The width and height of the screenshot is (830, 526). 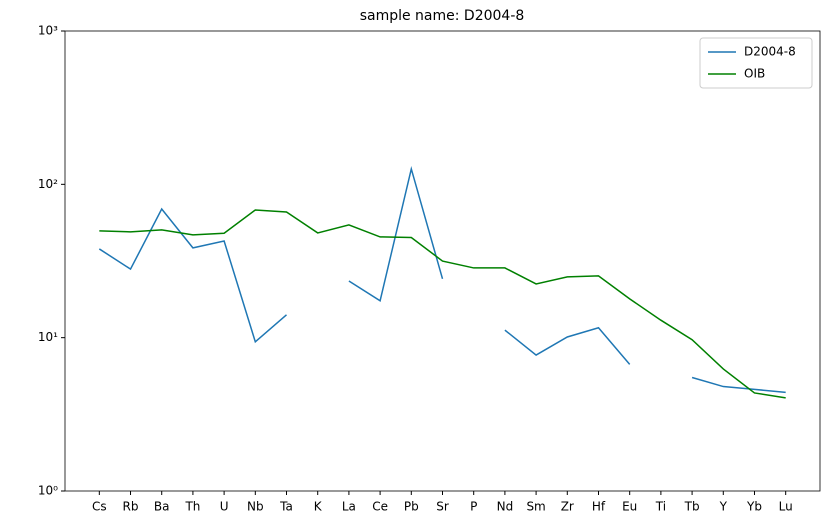 What do you see at coordinates (255, 507) in the screenshot?
I see `x-tick-label: Nb` at bounding box center [255, 507].